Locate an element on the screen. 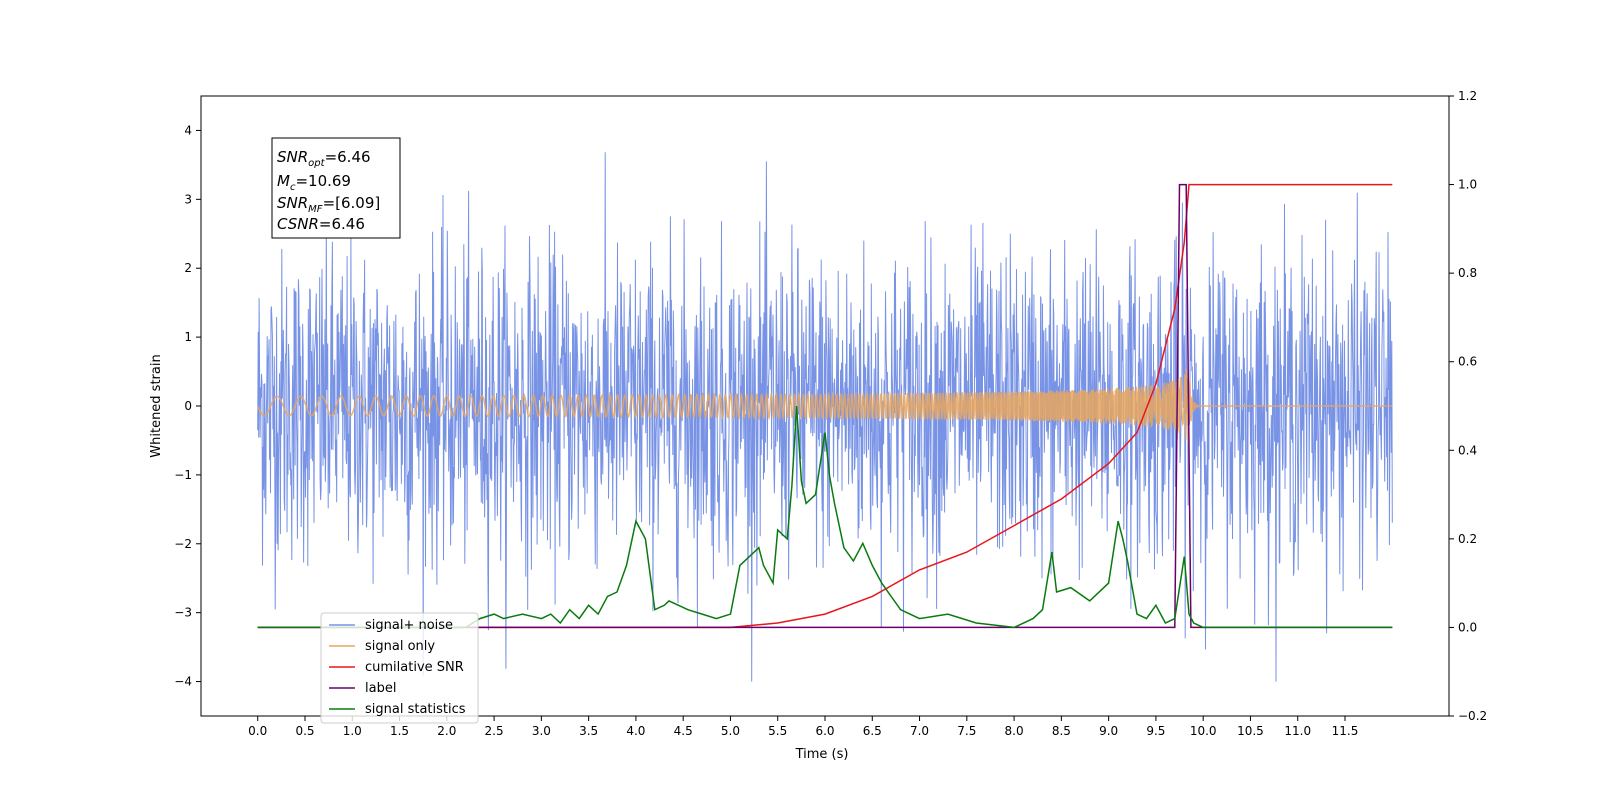 The height and width of the screenshot is (800, 1600). y-tick-label-left: 1 is located at coordinates (188, 337).